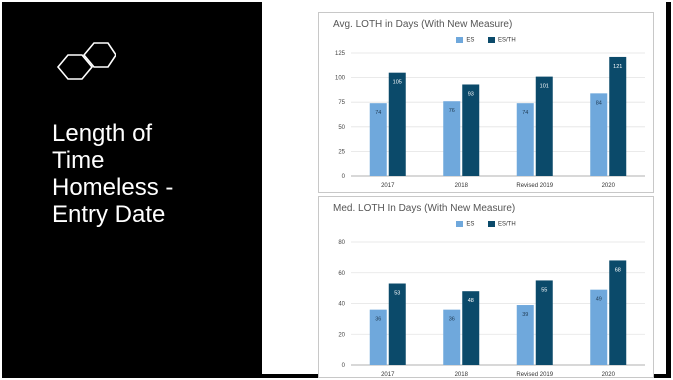 The height and width of the screenshot is (380, 673). Describe the element at coordinates (340, 79) in the screenshot. I see `y-tick-label: 100` at that location.